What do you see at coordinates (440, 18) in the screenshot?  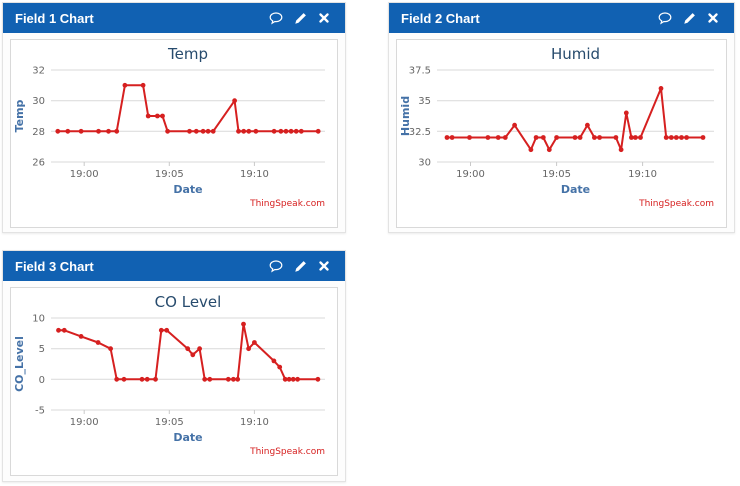 I see `panel-title: Field 2 Chart` at bounding box center [440, 18].